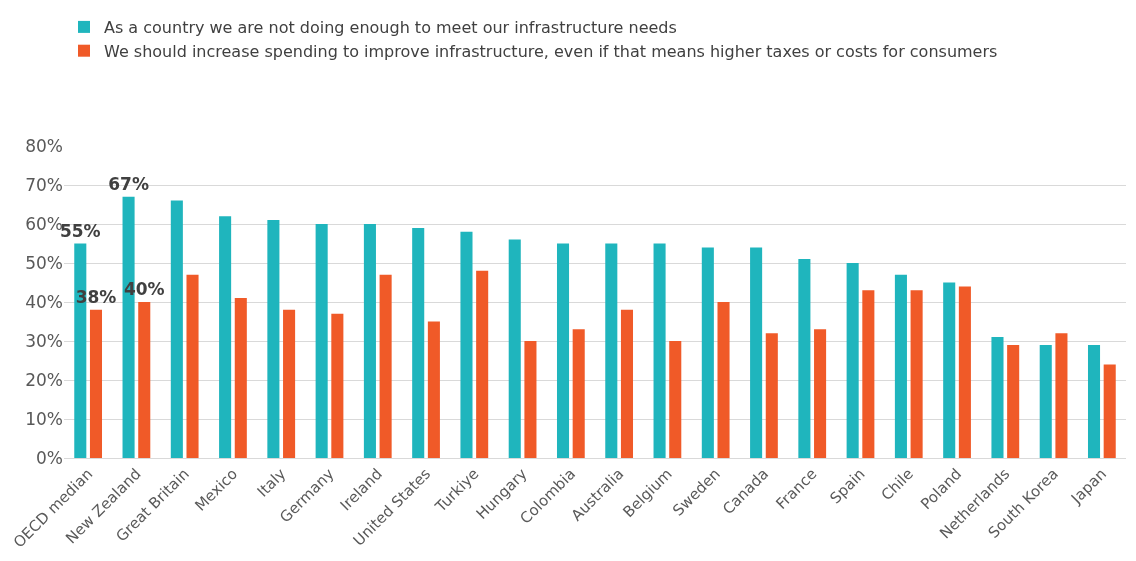 The height and width of the screenshot is (561, 1136). I want to click on y-tick-label: 60%, so click(44, 223).